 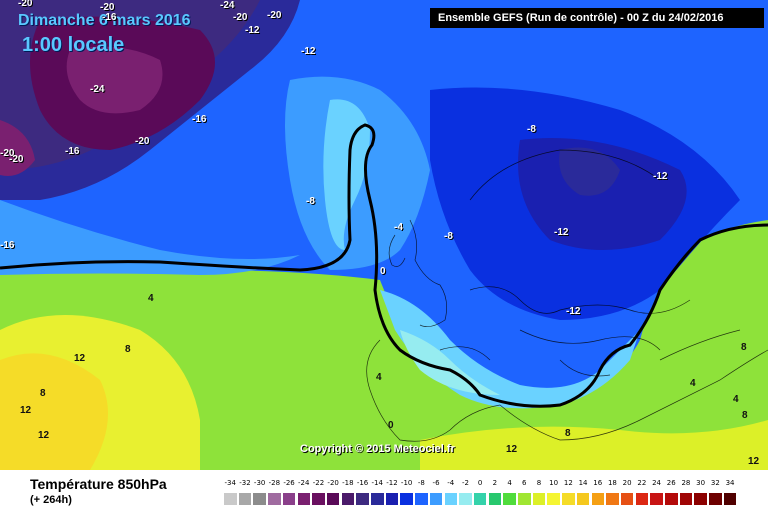 What do you see at coordinates (686, 483) in the screenshot?
I see `scale-value: 28` at bounding box center [686, 483].